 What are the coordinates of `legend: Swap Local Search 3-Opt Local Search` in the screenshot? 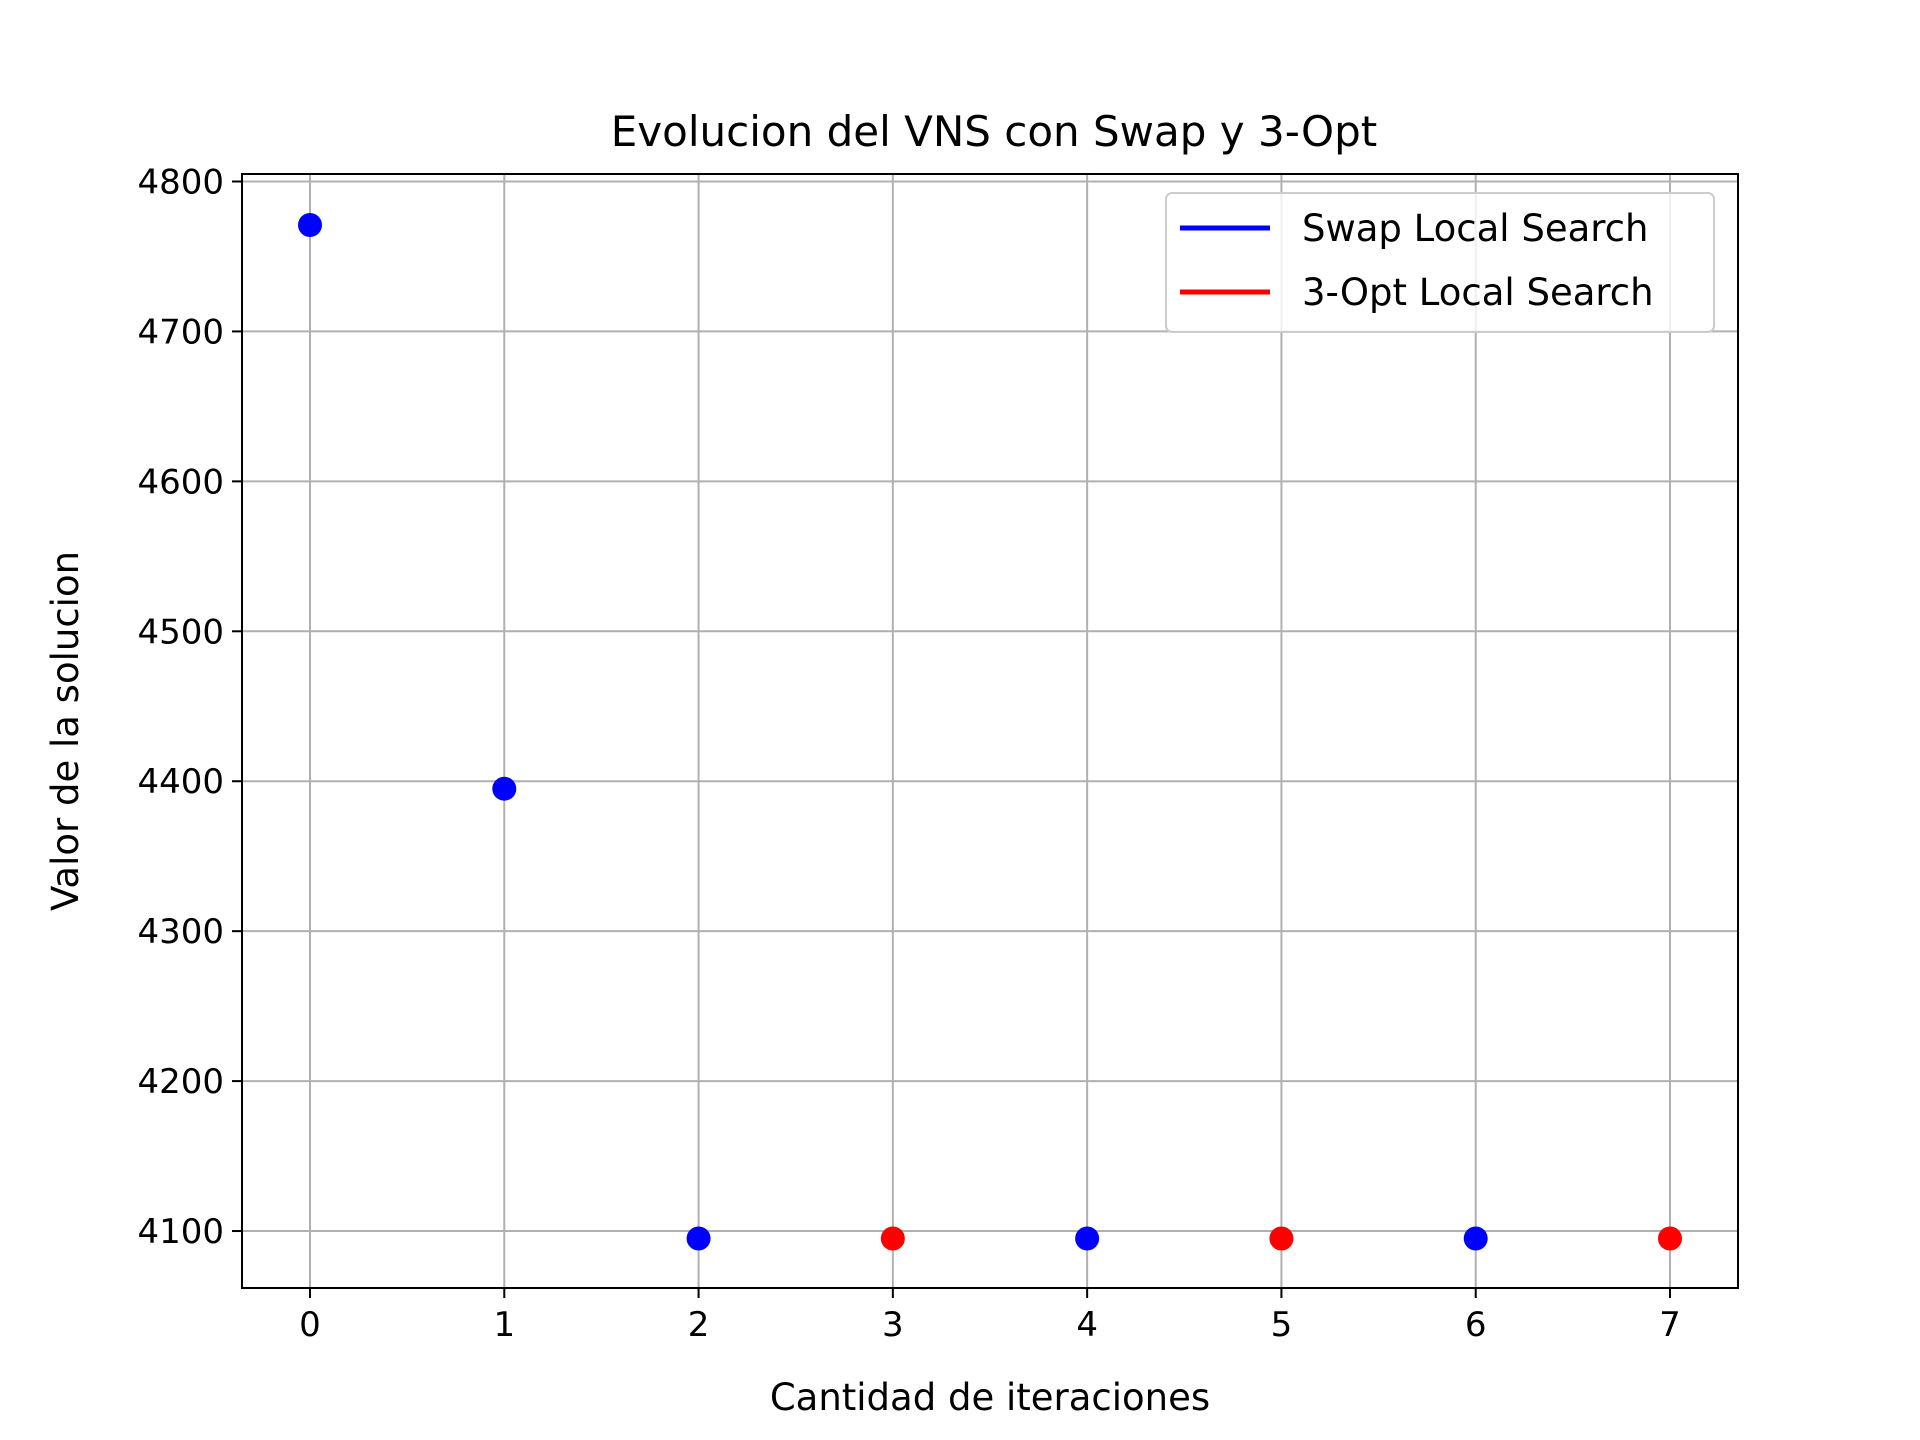 It's located at (1440, 262).